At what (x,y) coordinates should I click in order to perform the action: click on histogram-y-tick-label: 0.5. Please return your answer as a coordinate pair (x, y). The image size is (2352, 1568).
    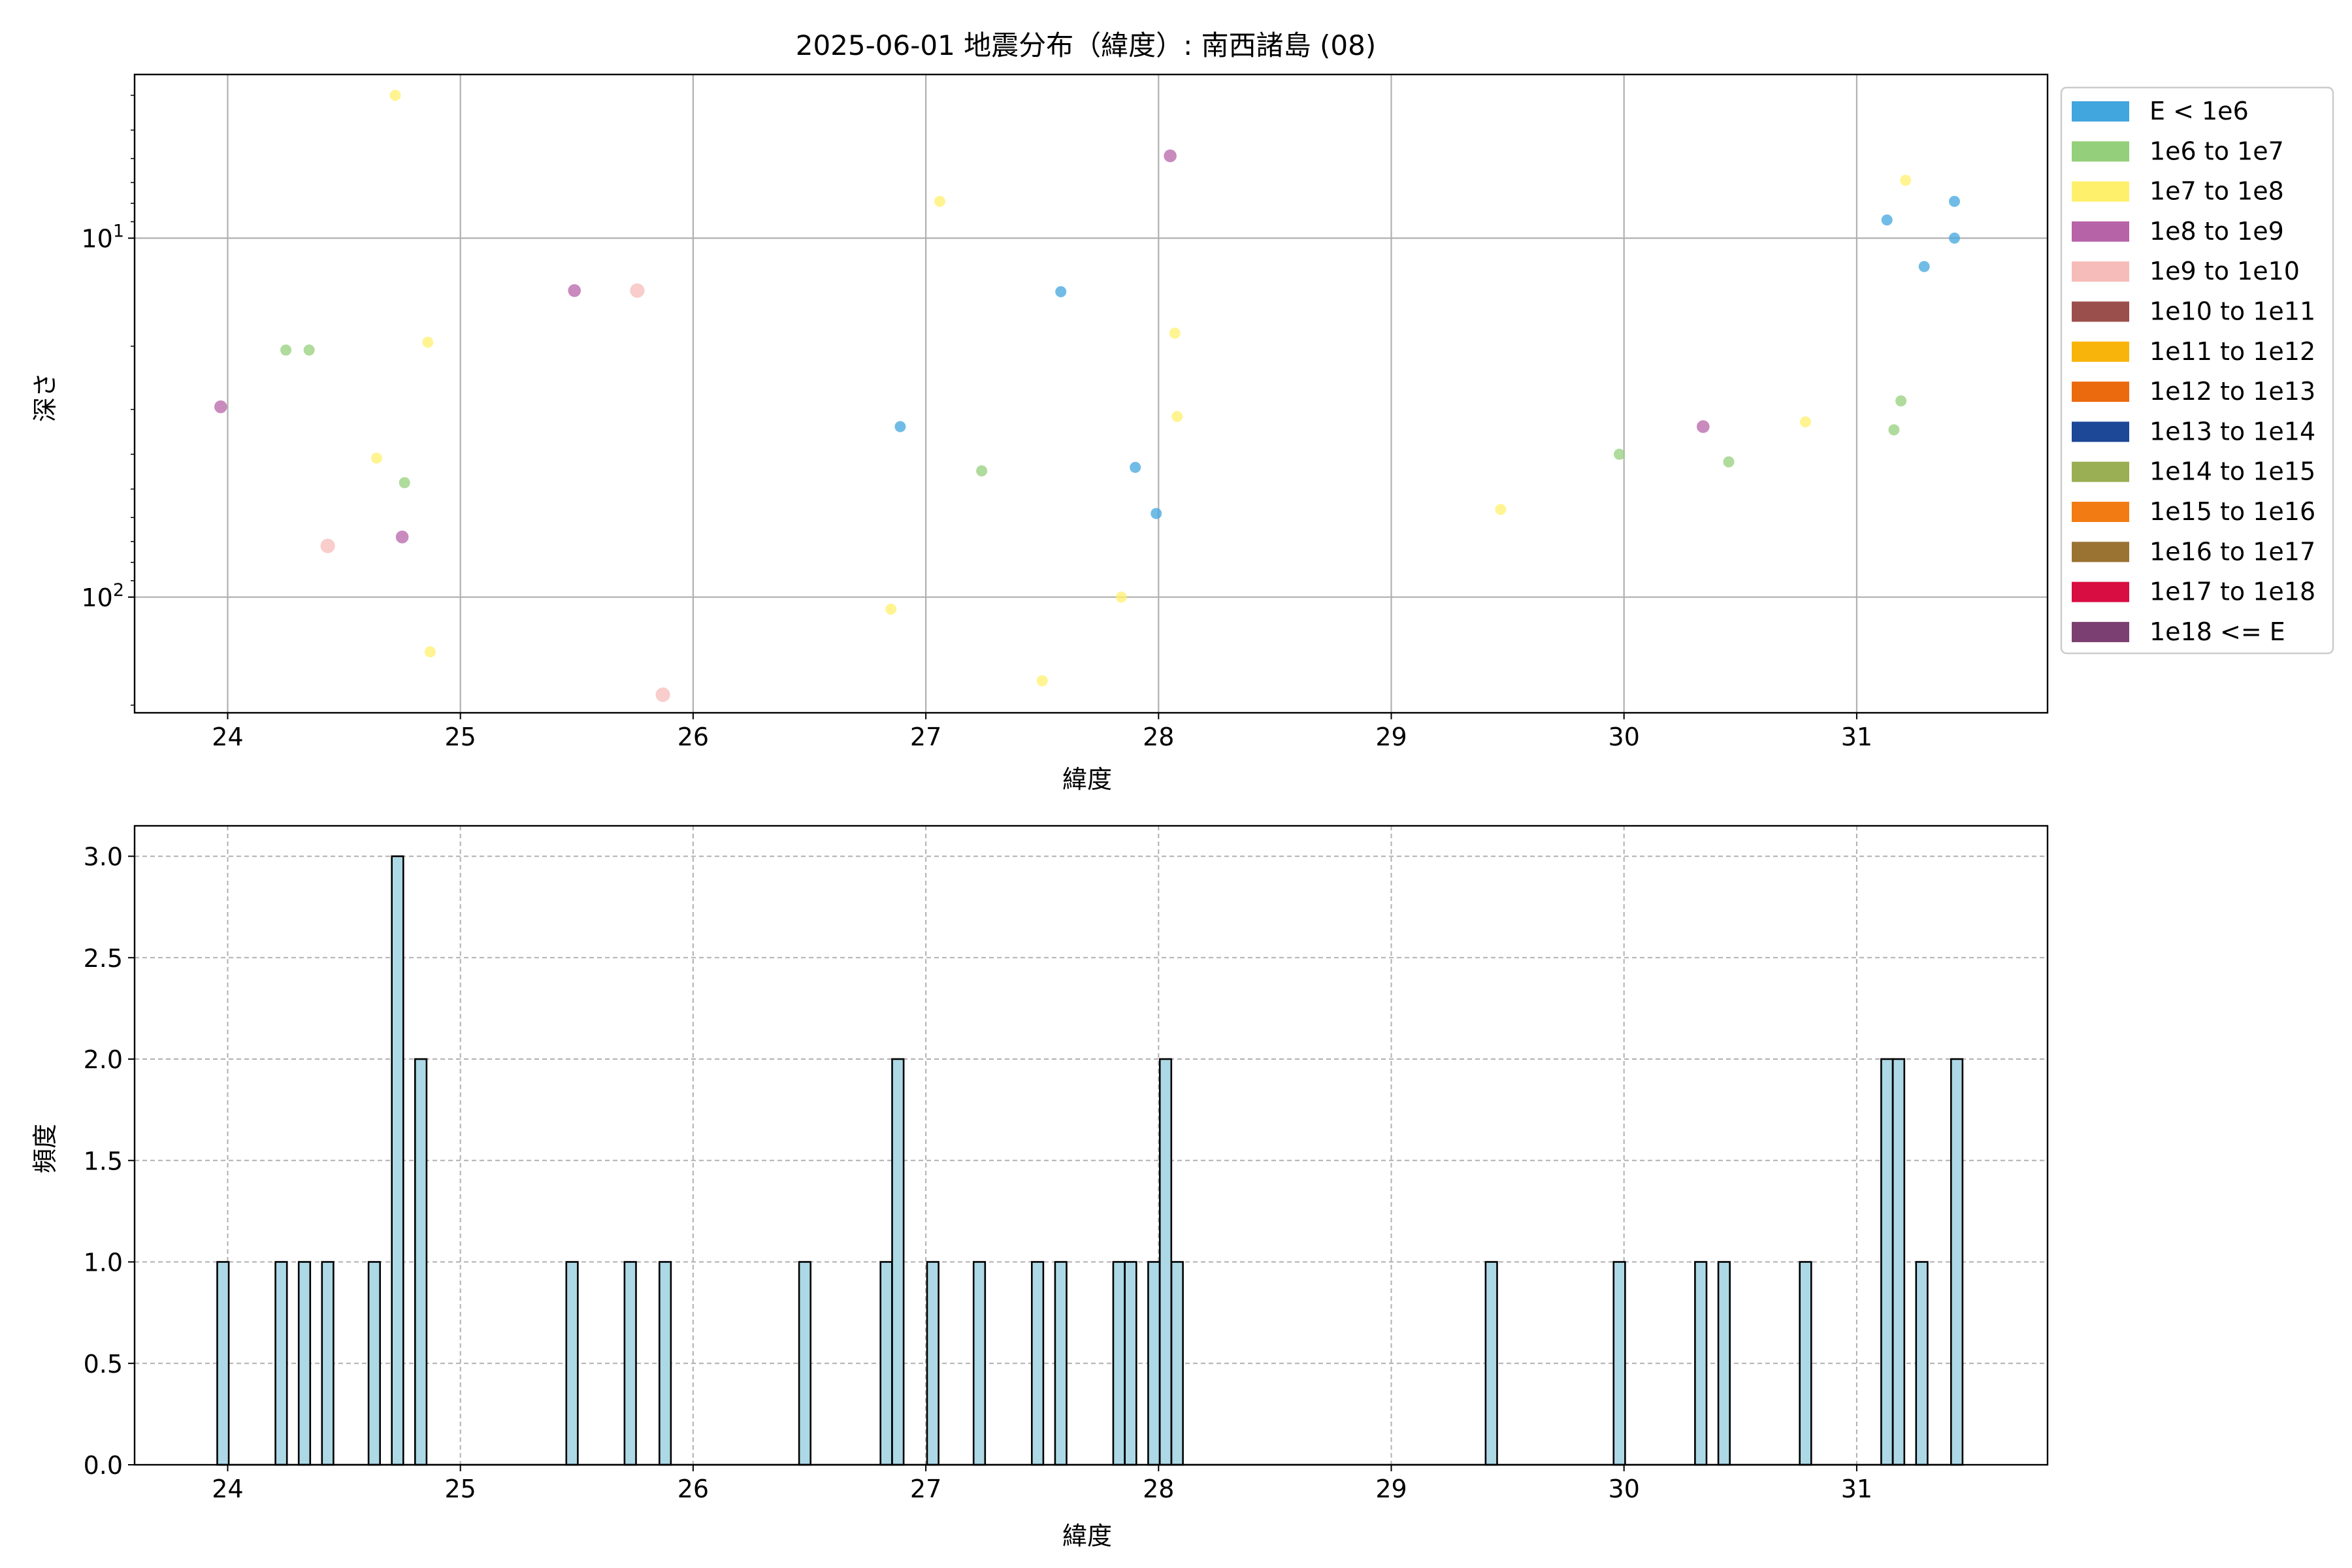
    Looking at the image, I should click on (103, 1364).